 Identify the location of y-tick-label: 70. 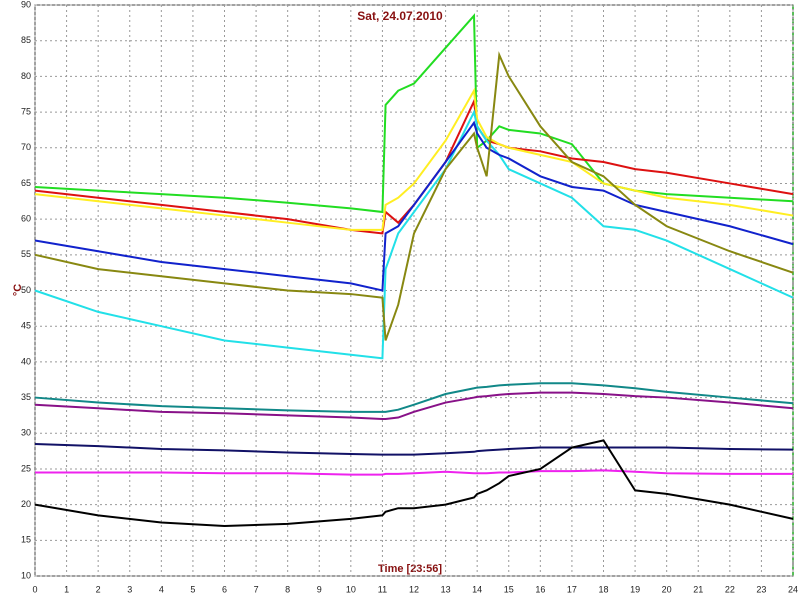
(26, 147).